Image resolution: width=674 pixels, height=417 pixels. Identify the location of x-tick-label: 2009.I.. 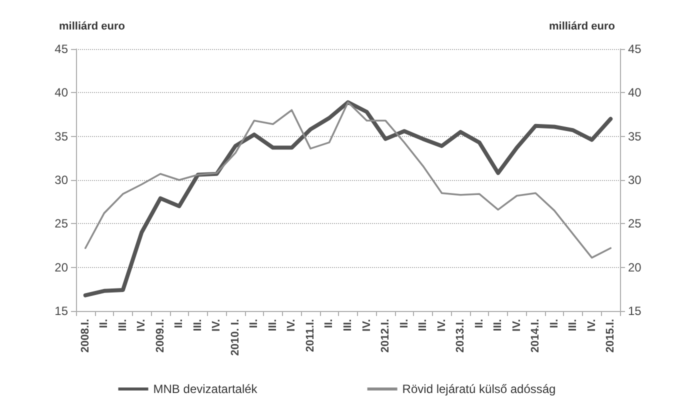
(160, 336).